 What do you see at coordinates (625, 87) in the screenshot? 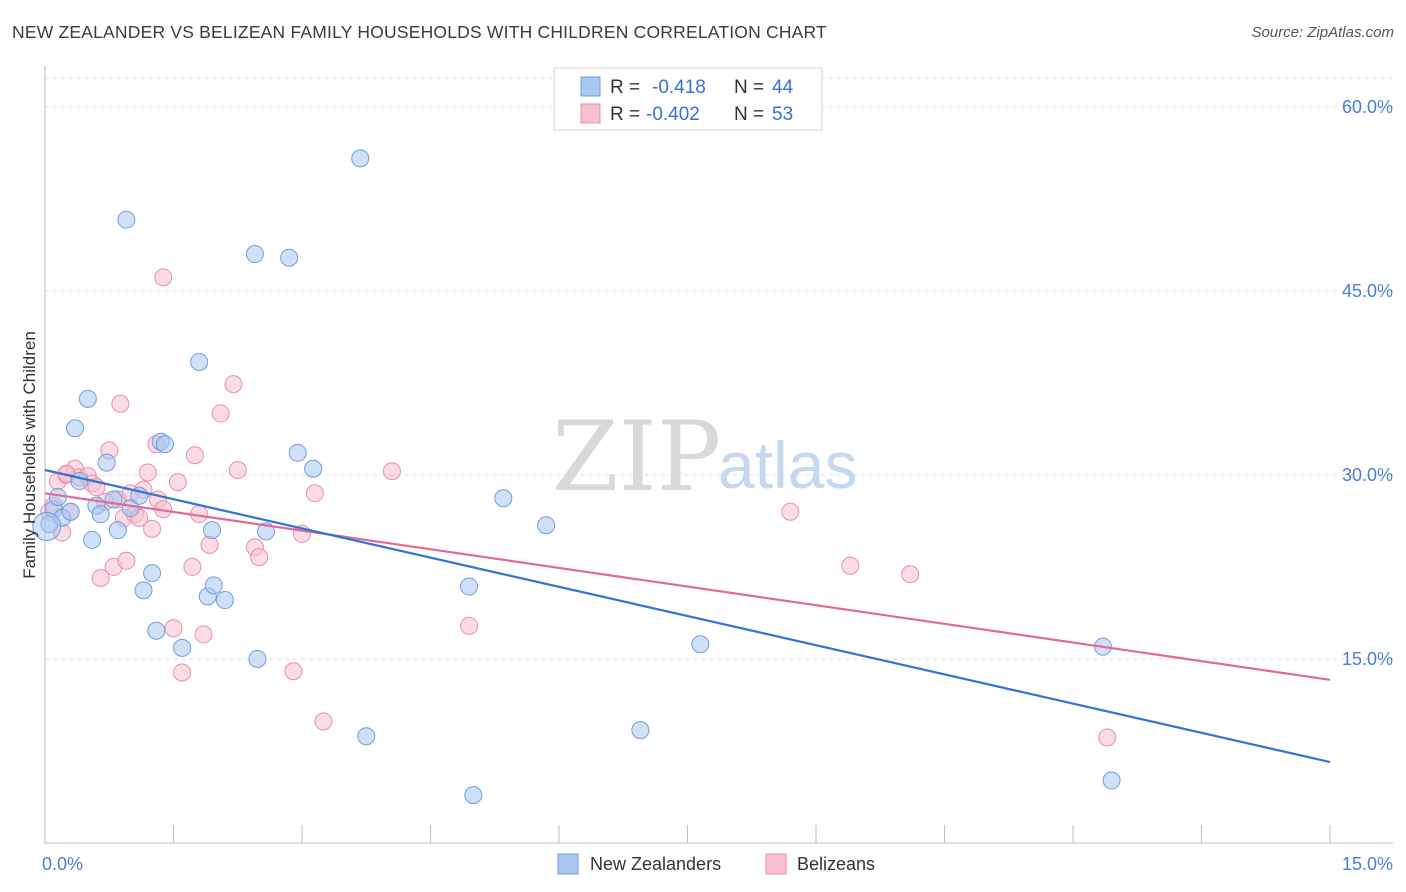
I see `legend-r-label-1: R =` at bounding box center [625, 87].